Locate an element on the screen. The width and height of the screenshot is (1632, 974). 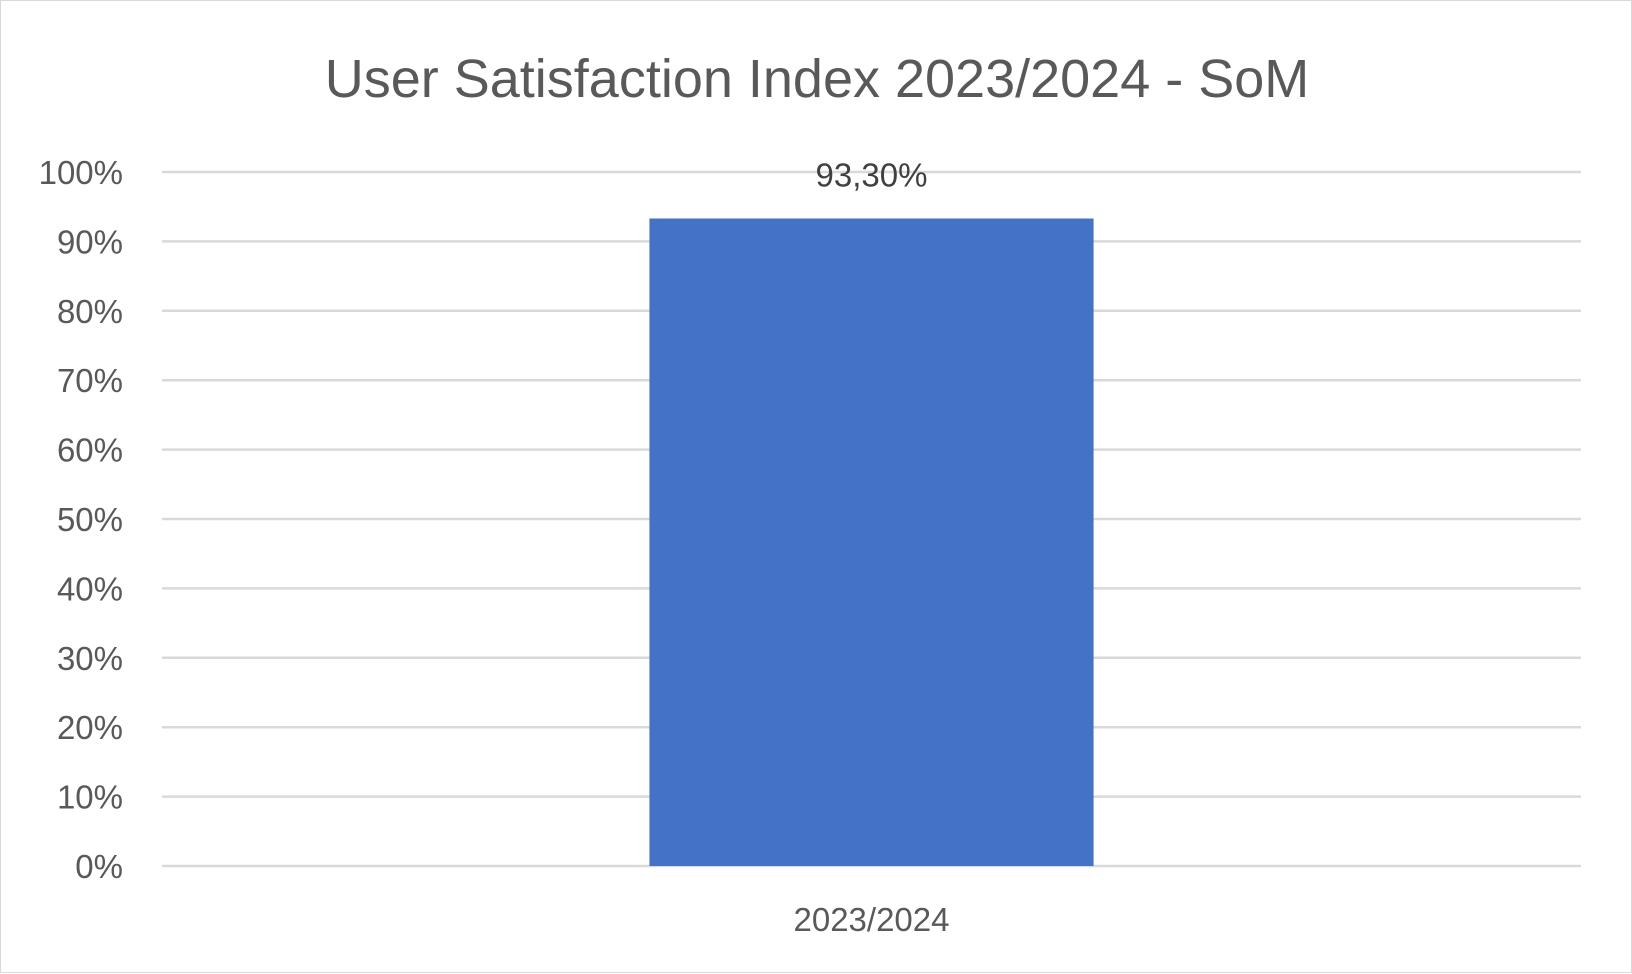
y-tick-label: 40% is located at coordinates (90, 588).